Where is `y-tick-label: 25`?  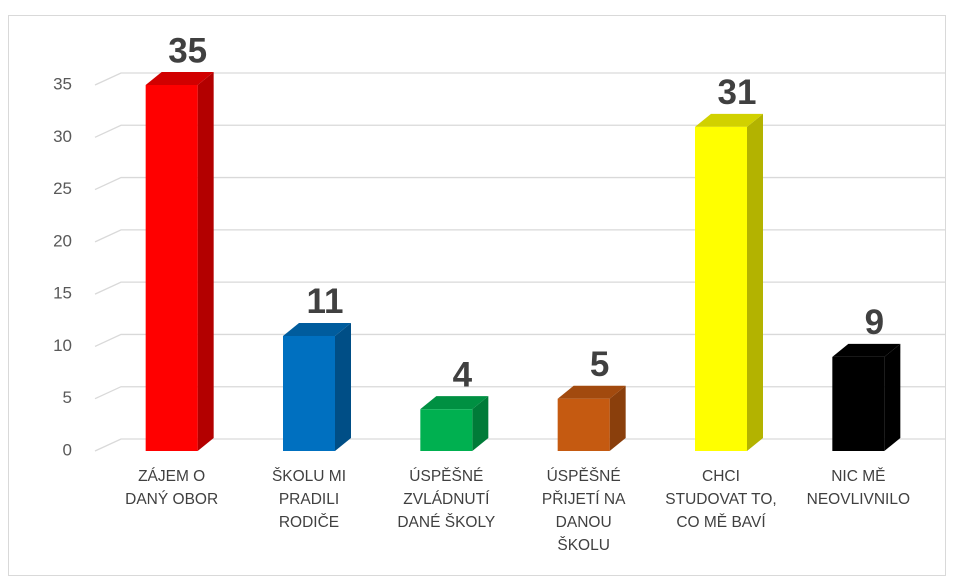
y-tick-label: 25 is located at coordinates (62, 188).